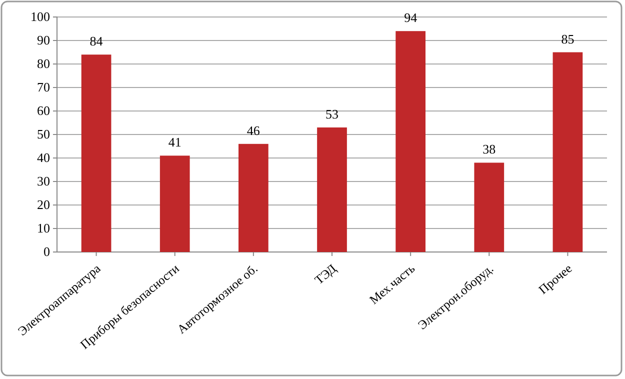 The height and width of the screenshot is (379, 625). Describe the element at coordinates (43, 134) in the screenshot. I see `y-tick-label: 50` at that location.